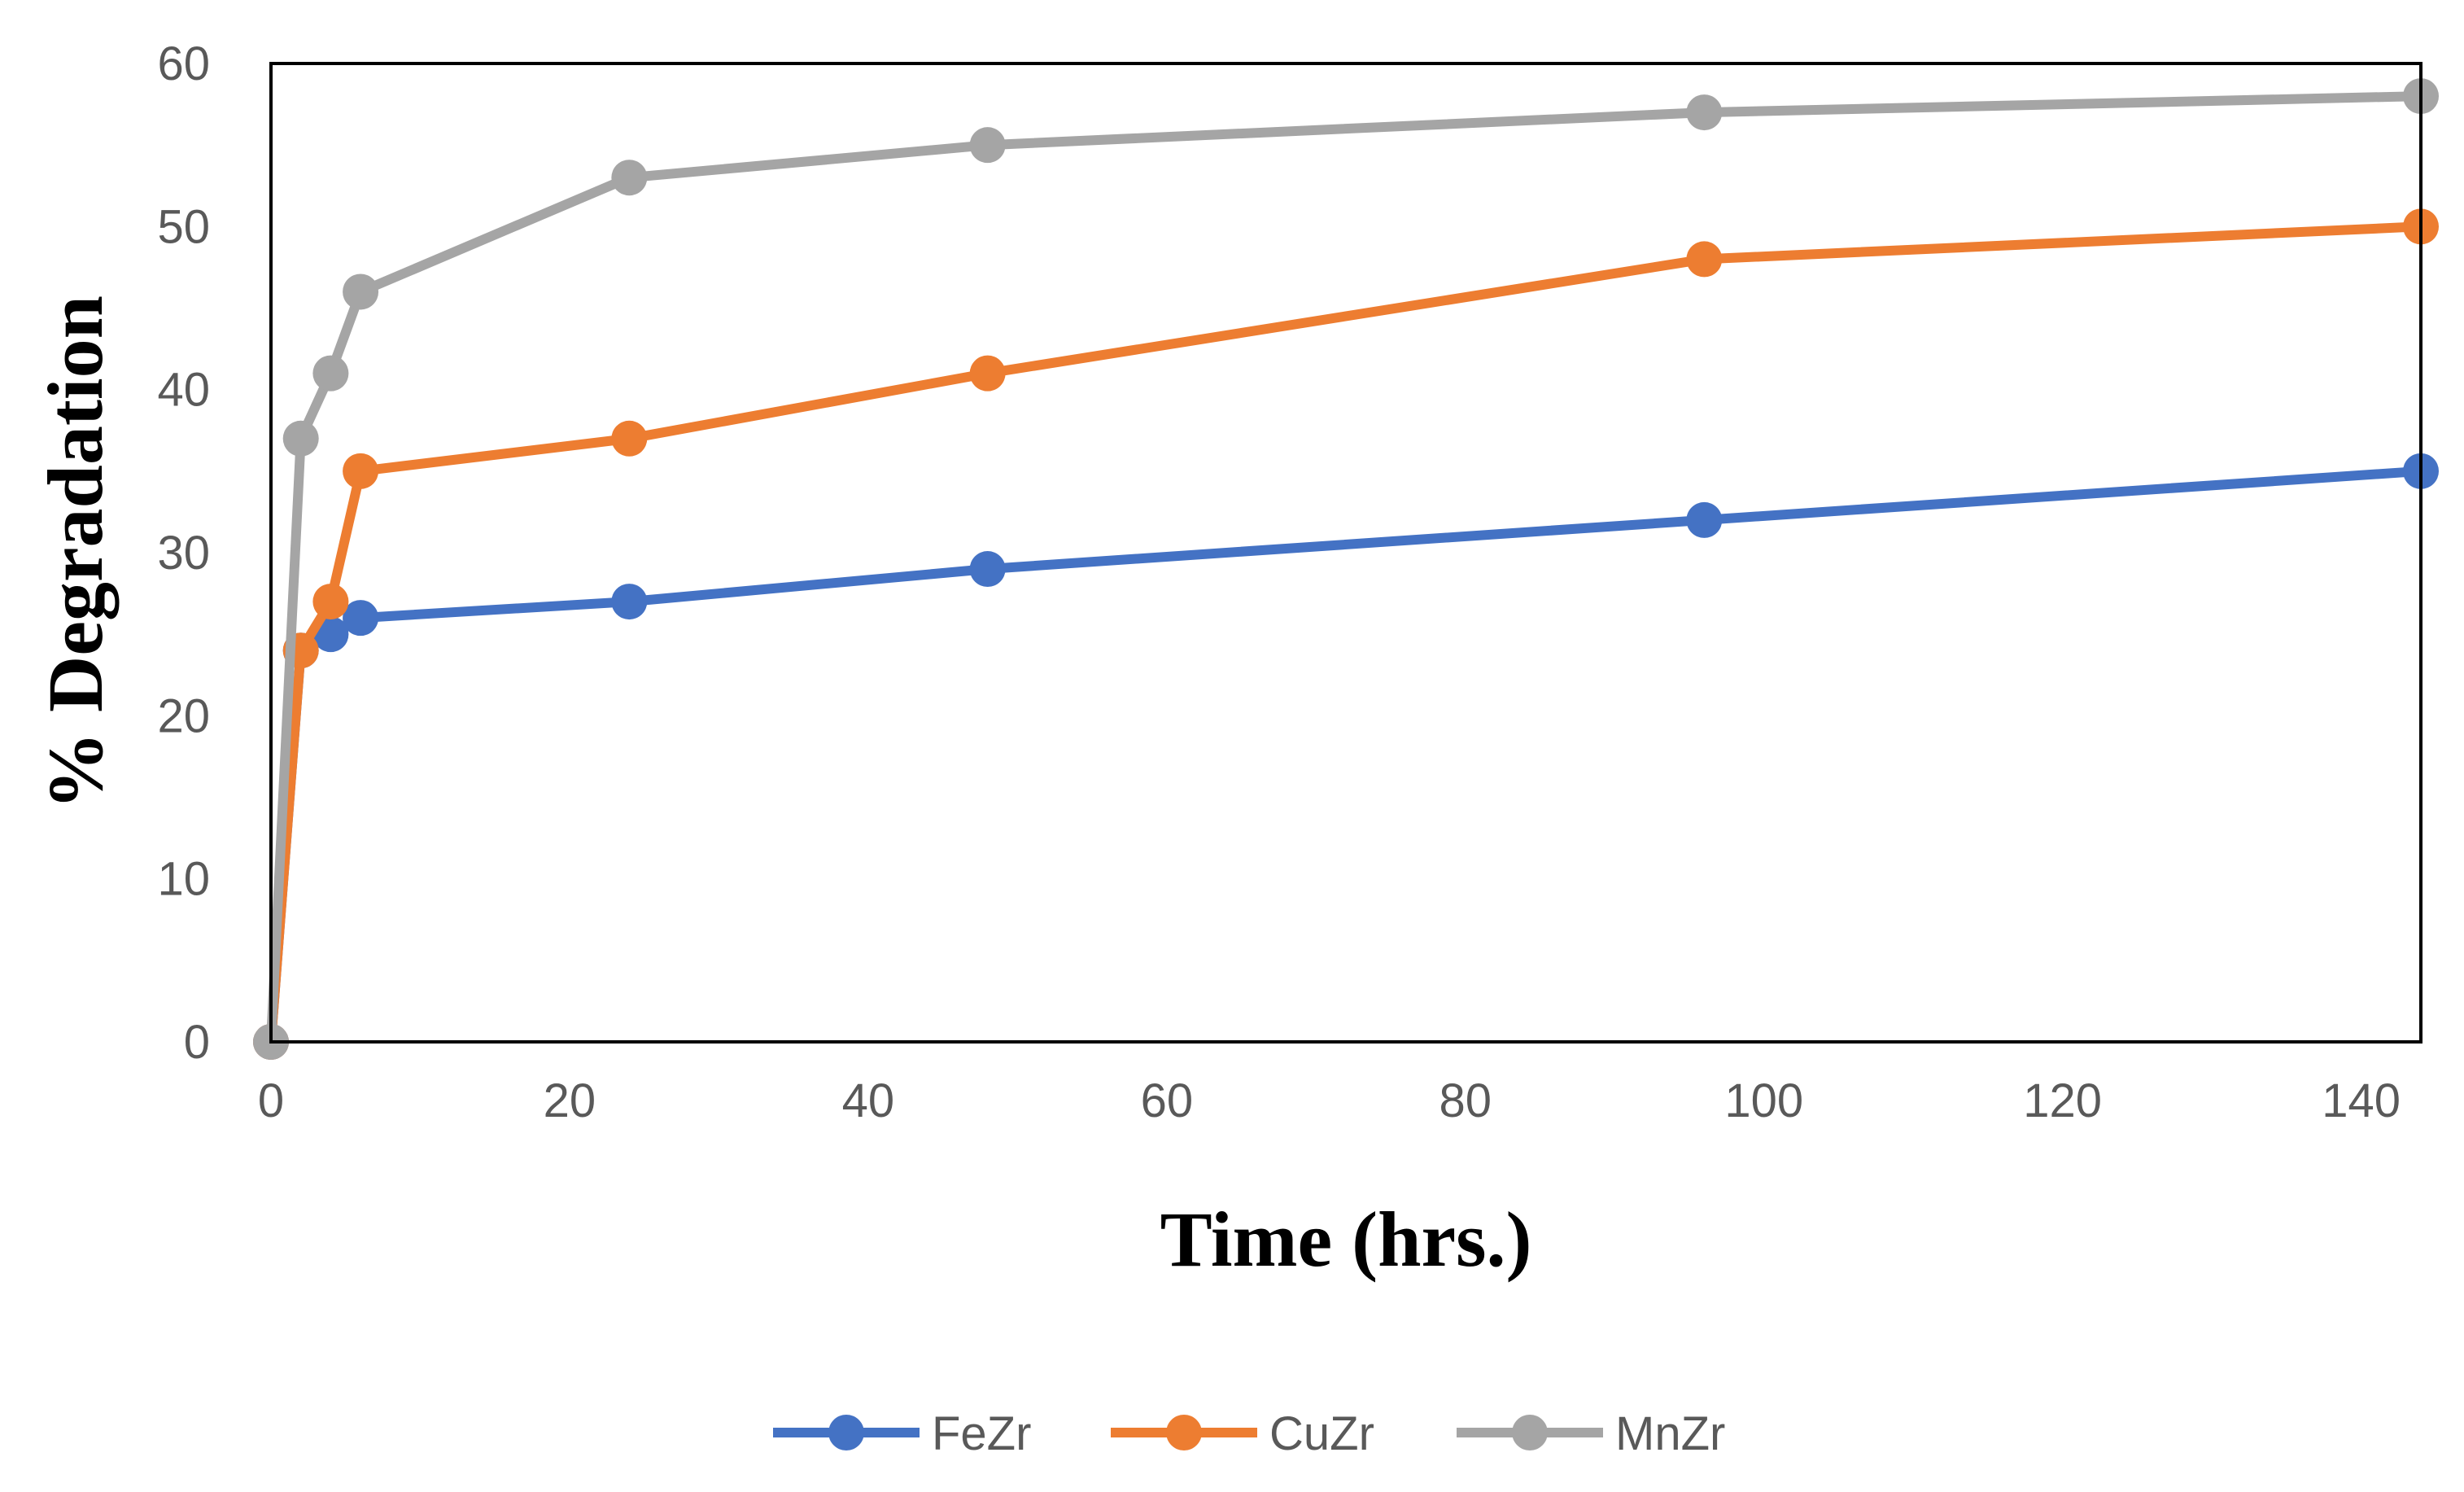 Image resolution: width=2464 pixels, height=1492 pixels. What do you see at coordinates (1466, 1100) in the screenshot?
I see `x-tick-label: 80` at bounding box center [1466, 1100].